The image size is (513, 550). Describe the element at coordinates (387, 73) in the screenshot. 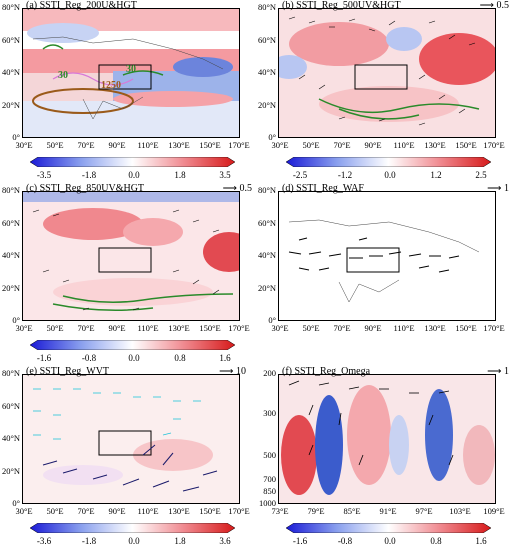

I see `map-b` at that location.